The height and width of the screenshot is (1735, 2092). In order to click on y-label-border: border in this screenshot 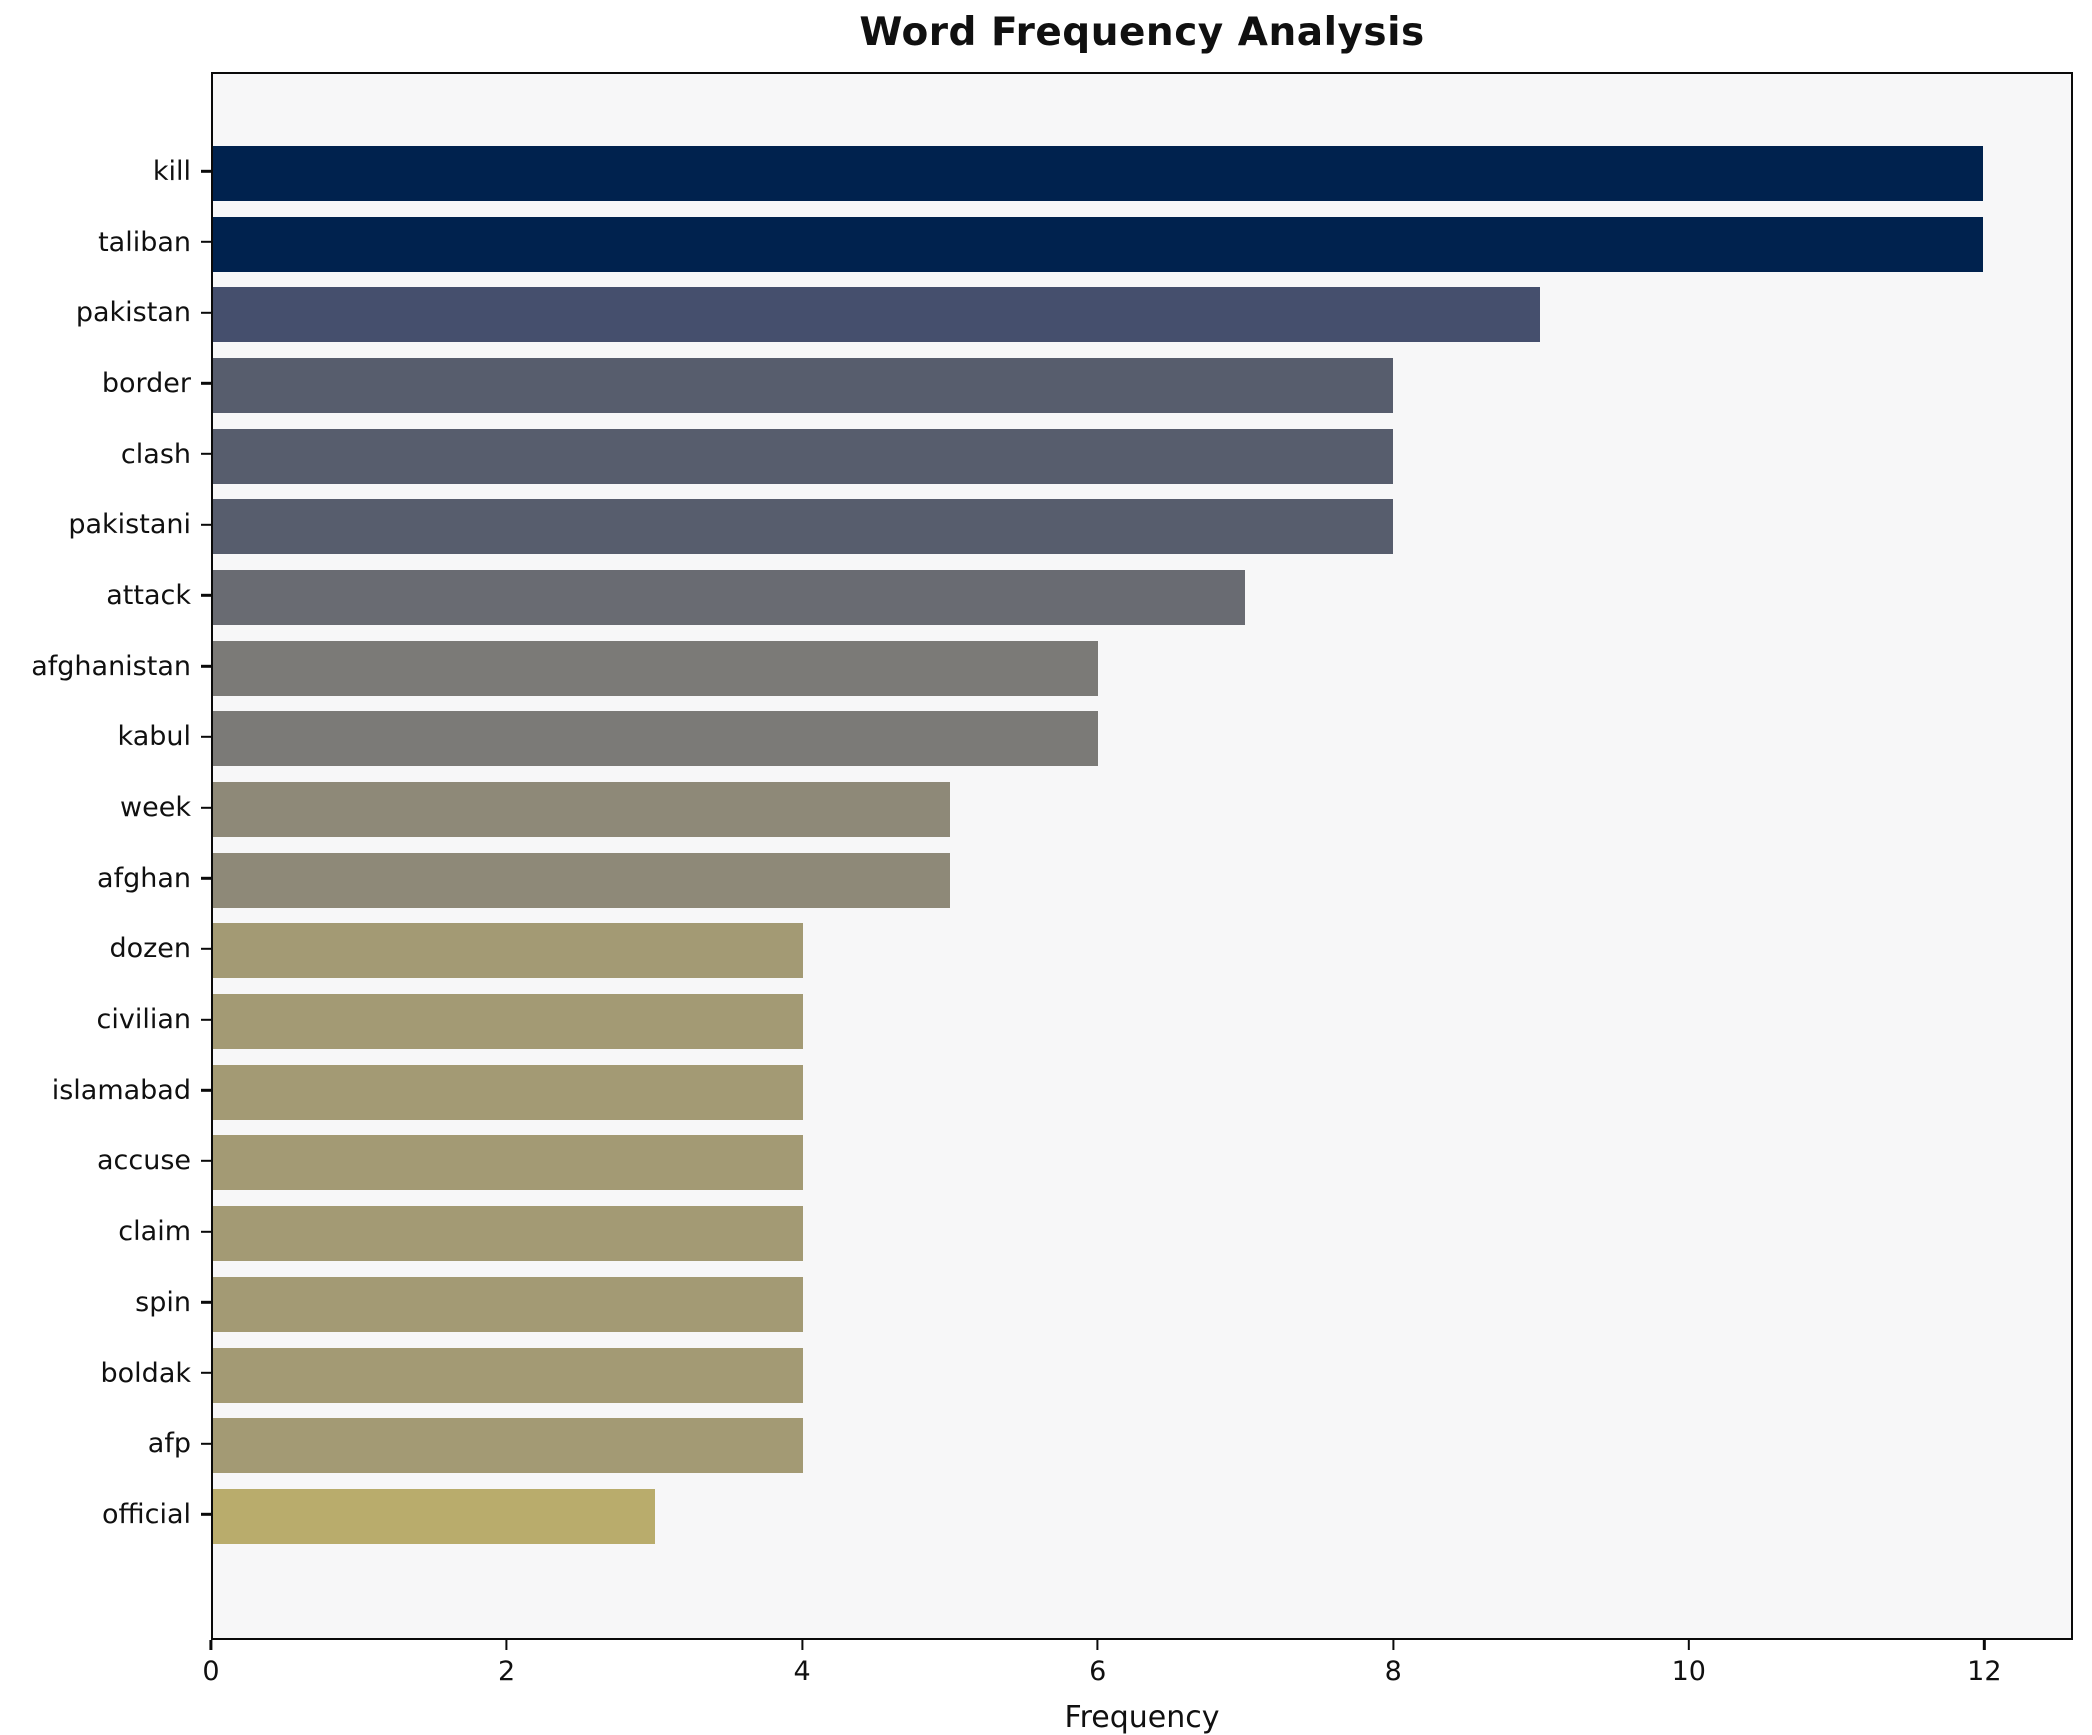, I will do `click(146, 383)`.